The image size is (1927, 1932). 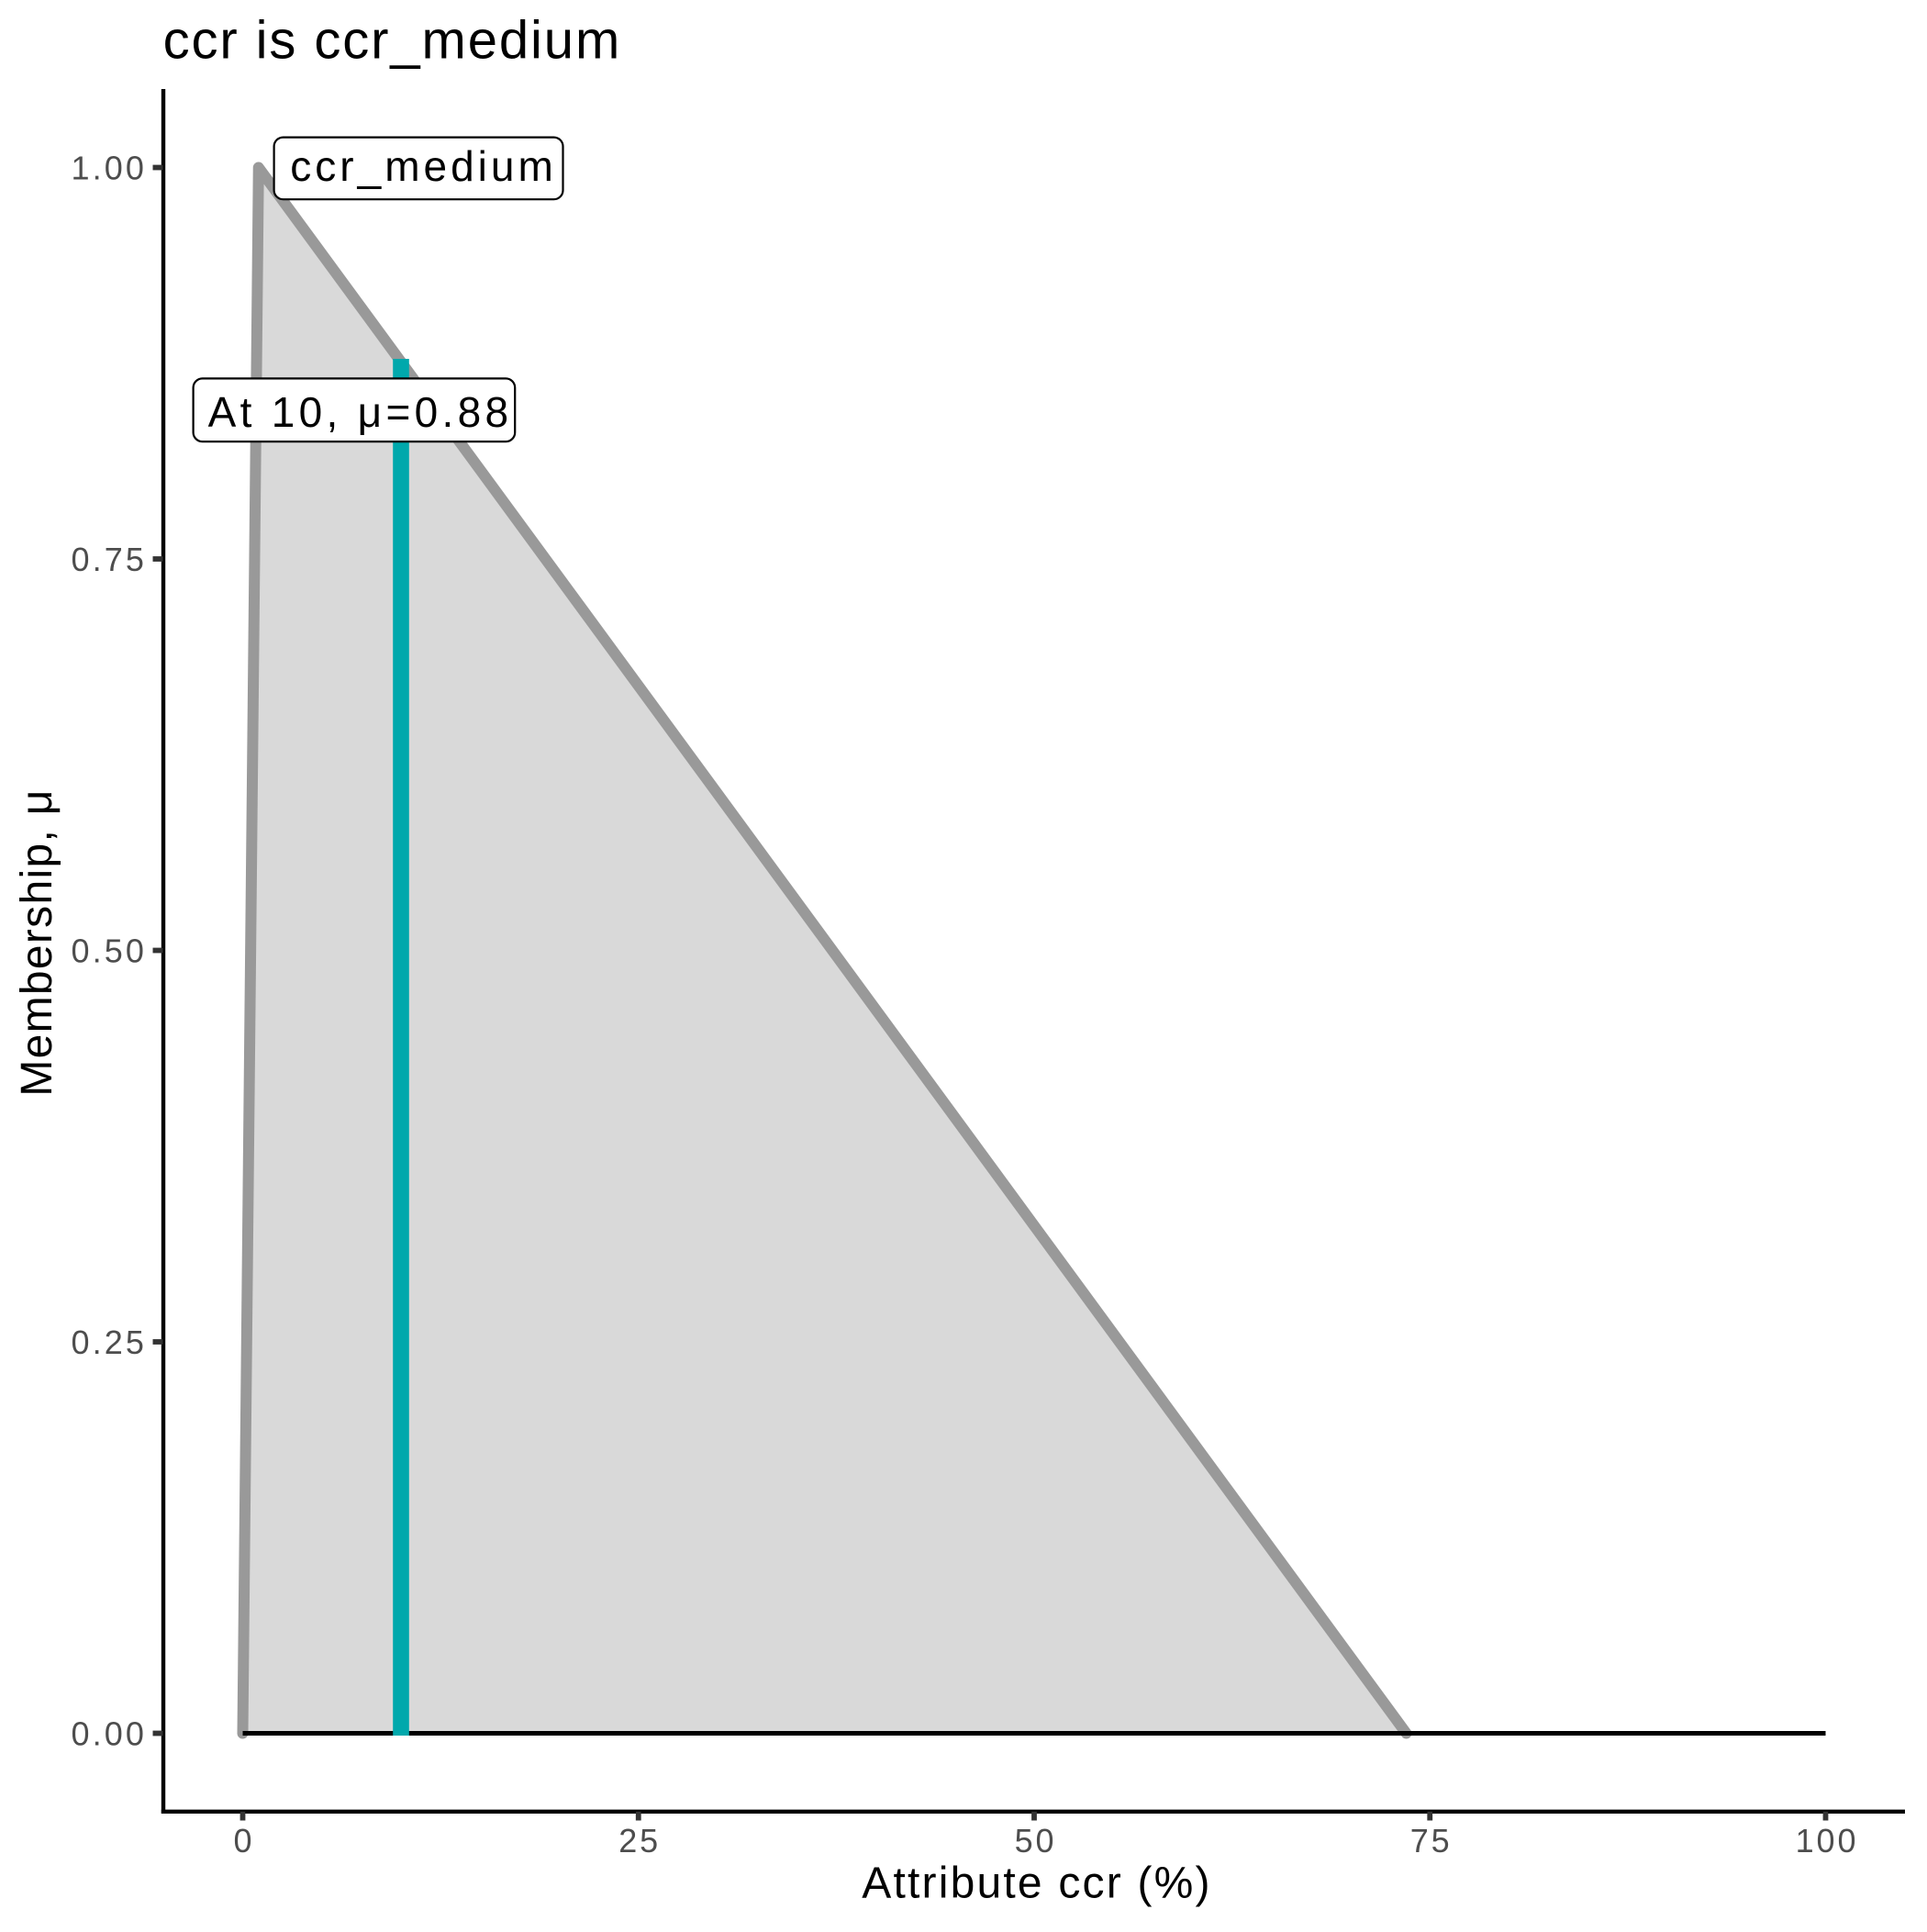 What do you see at coordinates (109, 559) in the screenshot?
I see `svg-text: 0.75` at bounding box center [109, 559].